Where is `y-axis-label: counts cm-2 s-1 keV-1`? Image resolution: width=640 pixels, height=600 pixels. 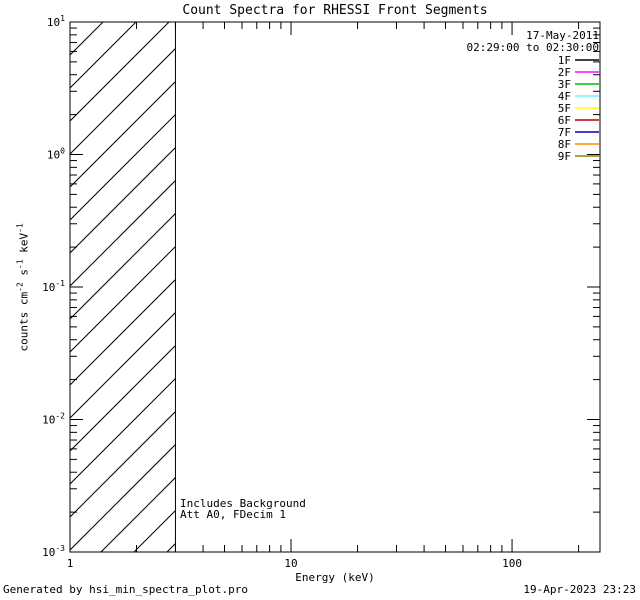
y-axis-label: counts cm-2 s-1 keV-1 is located at coordinates (23, 287).